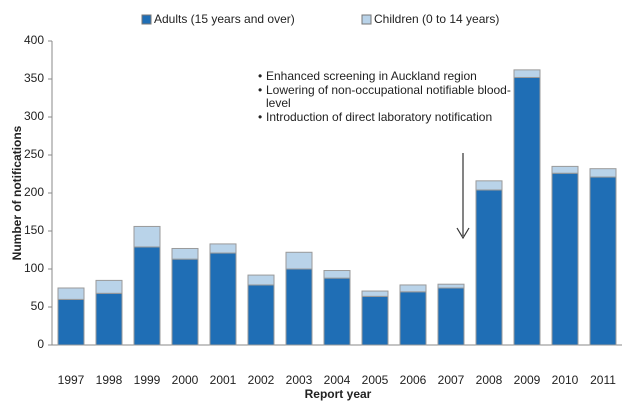 This screenshot has height=403, width=622. Describe the element at coordinates (34, 192) in the screenshot. I see `y-tick-label: 200` at that location.